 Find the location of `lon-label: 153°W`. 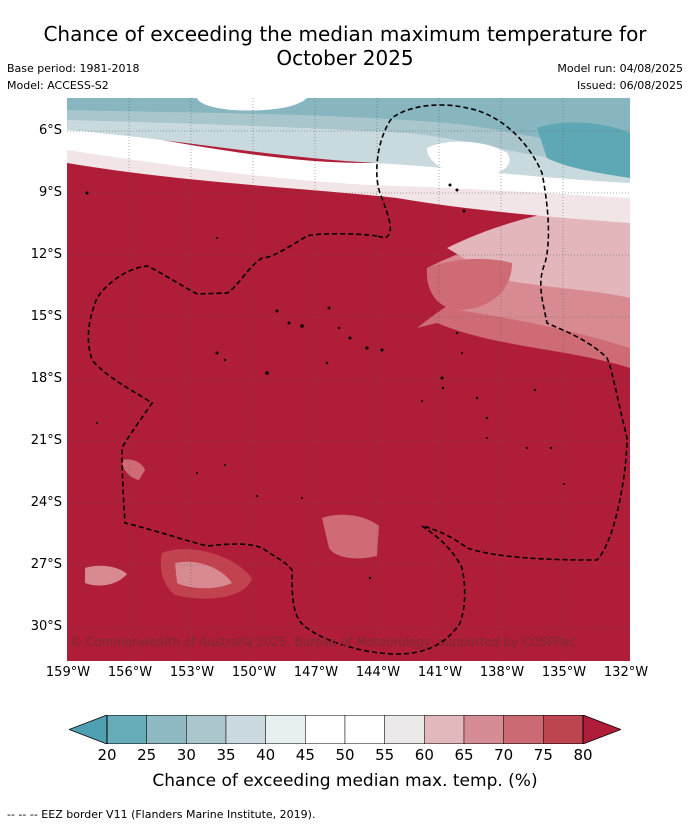

lon-label: 153°W is located at coordinates (192, 672).